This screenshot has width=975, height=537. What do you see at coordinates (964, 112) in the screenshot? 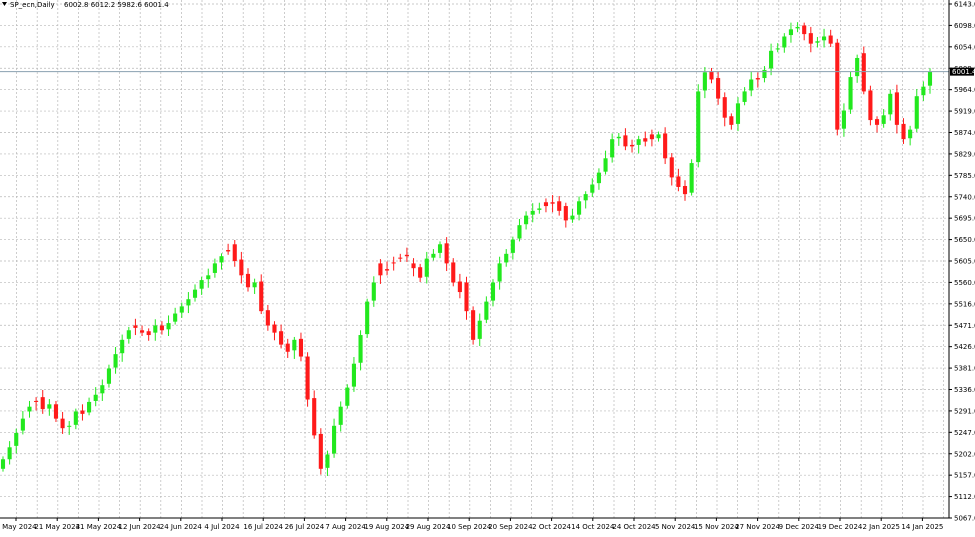
I see `y-tick-label: 5919.0` at bounding box center [964, 112].